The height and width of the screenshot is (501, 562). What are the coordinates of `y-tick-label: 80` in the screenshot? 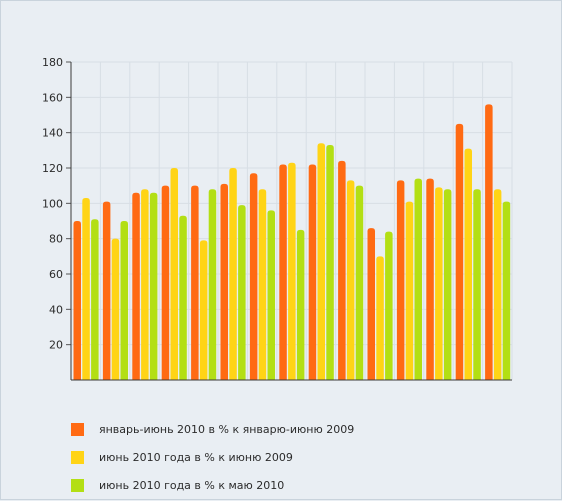 It's located at (56, 239).